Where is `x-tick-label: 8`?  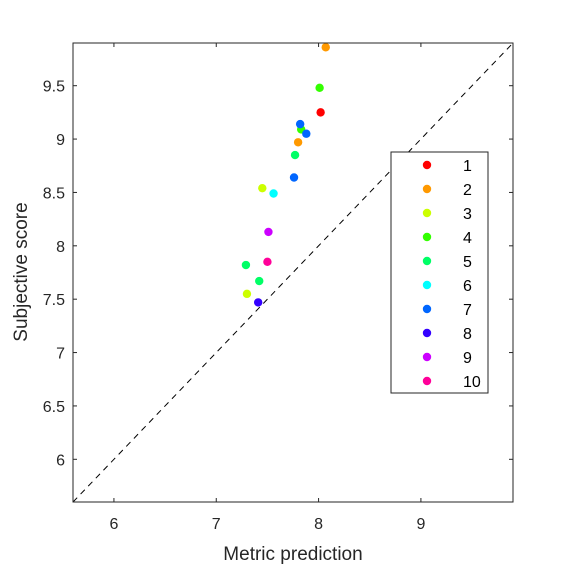
x-tick-label: 8 is located at coordinates (318, 524).